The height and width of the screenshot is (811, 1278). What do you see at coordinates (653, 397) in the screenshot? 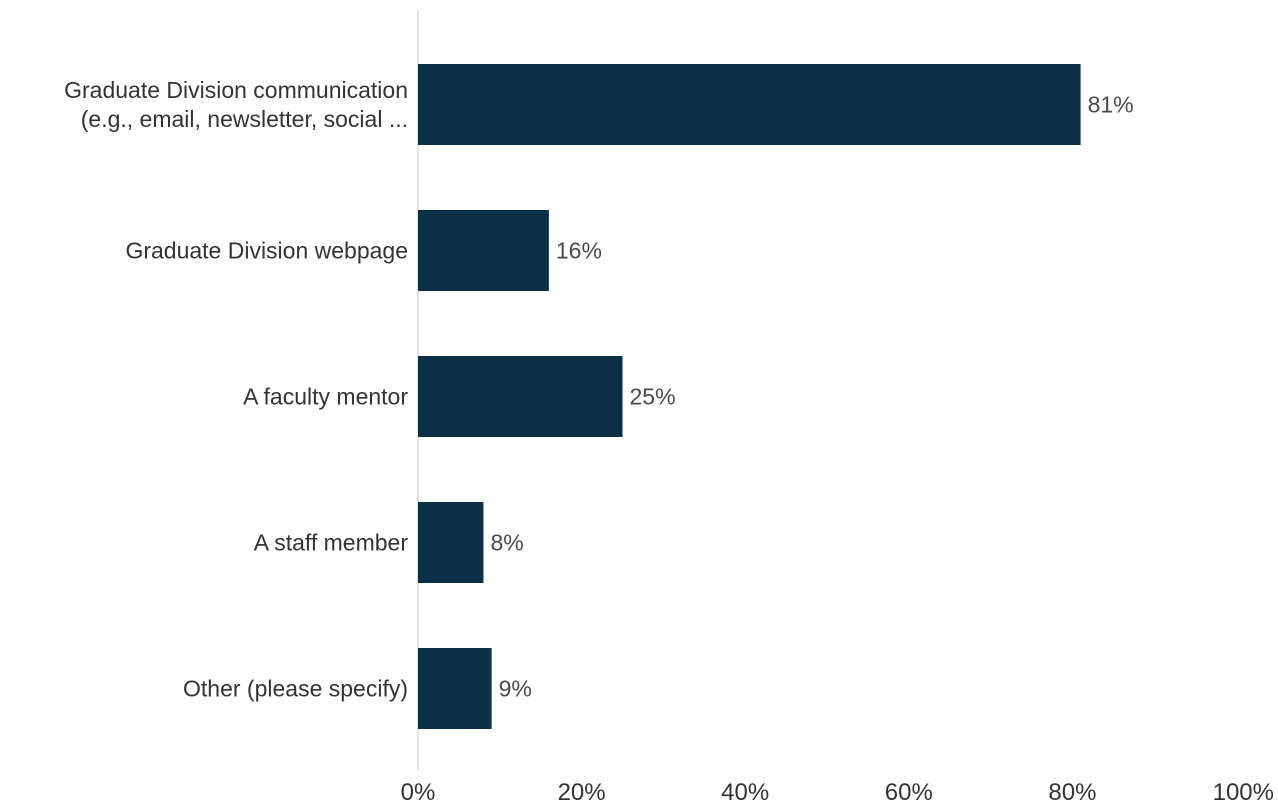
I see `data-label-2: 25%` at bounding box center [653, 397].